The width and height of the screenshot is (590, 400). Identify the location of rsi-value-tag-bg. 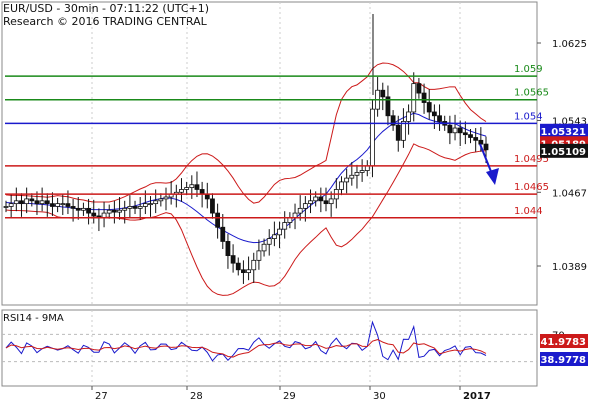
(564, 359).